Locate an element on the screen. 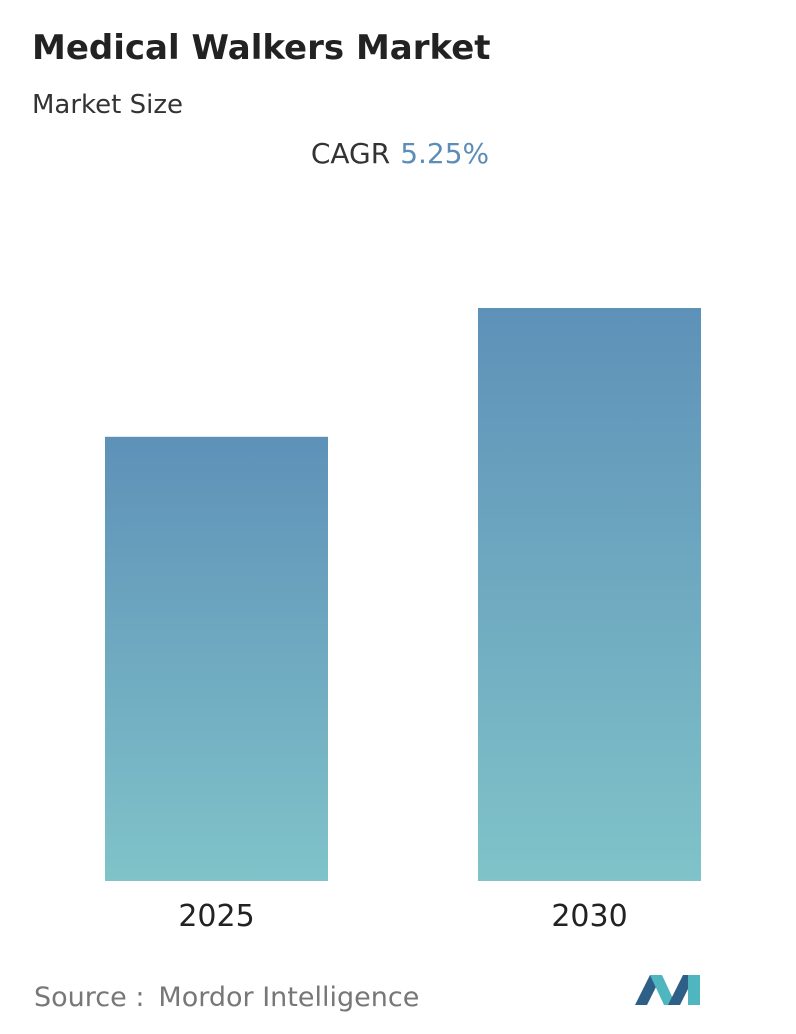  logo is located at coordinates (667, 990).